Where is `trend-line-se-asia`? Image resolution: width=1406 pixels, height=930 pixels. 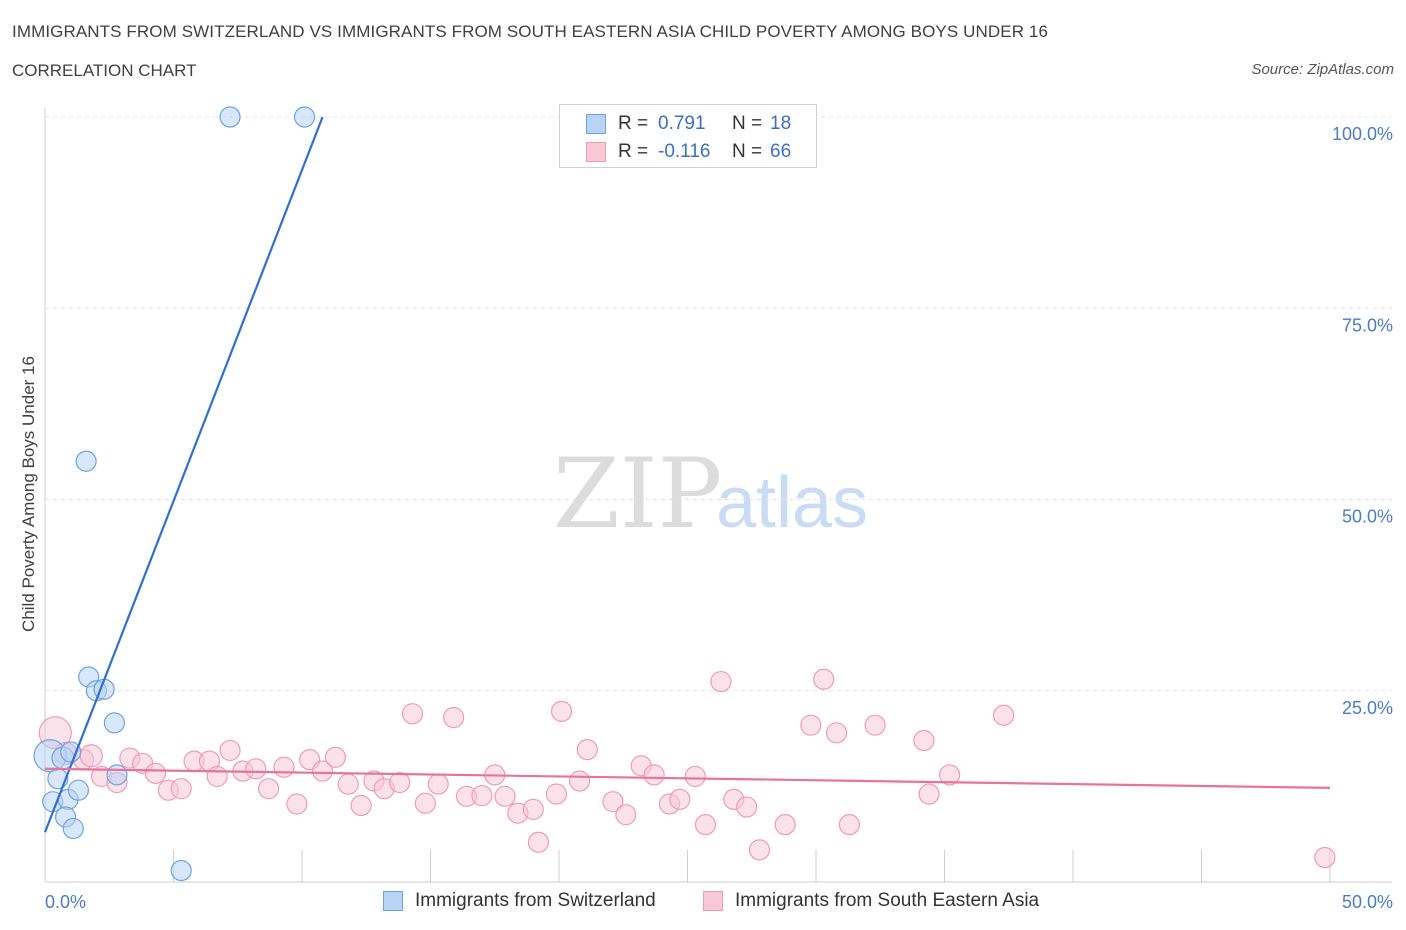 trend-line-se-asia is located at coordinates (687, 778).